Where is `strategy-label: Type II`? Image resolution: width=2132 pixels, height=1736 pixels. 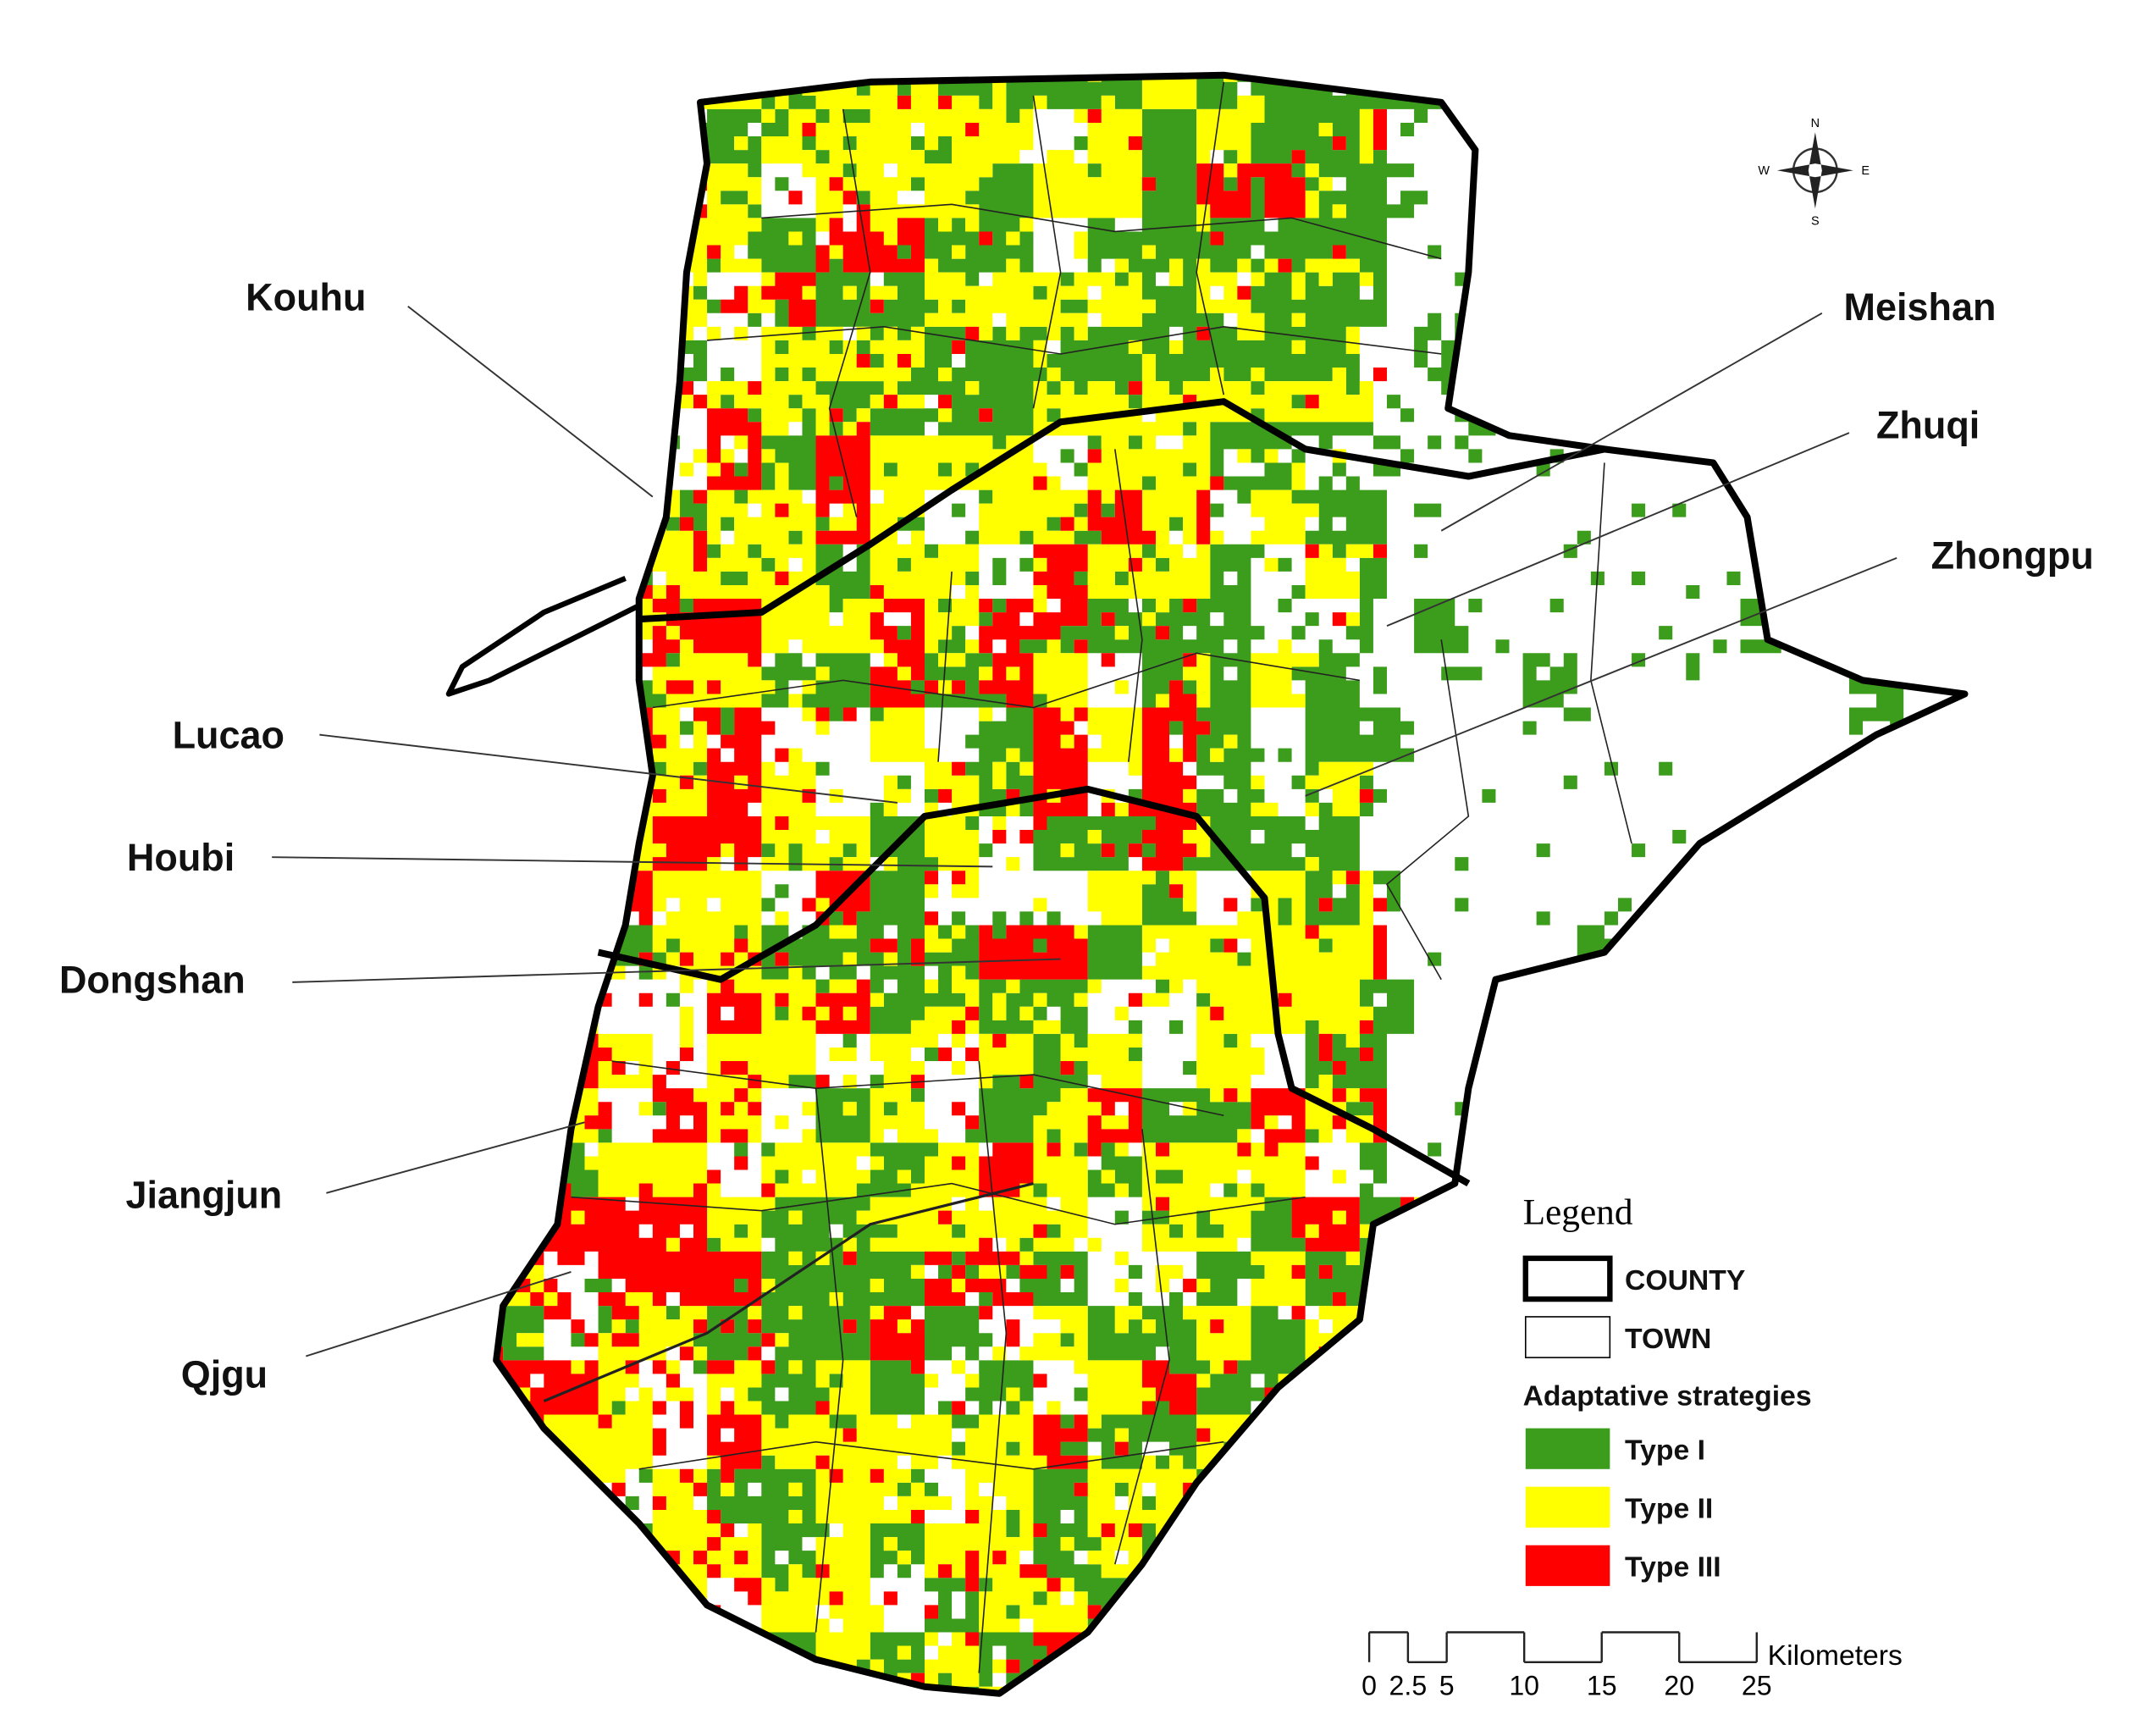
strategy-label: Type II is located at coordinates (1669, 1509).